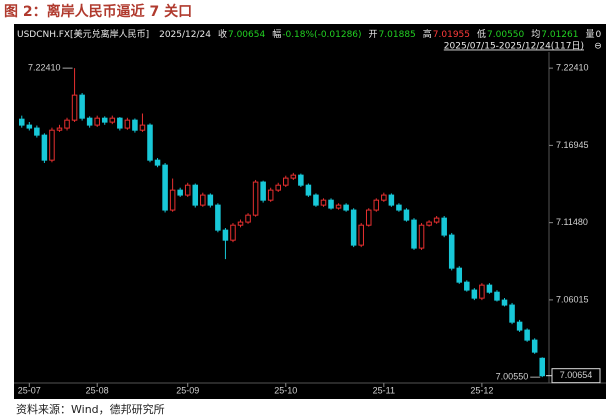 This screenshot has height=419, width=615. Describe the element at coordinates (599, 35) in the screenshot. I see `field-value: 0` at that location.